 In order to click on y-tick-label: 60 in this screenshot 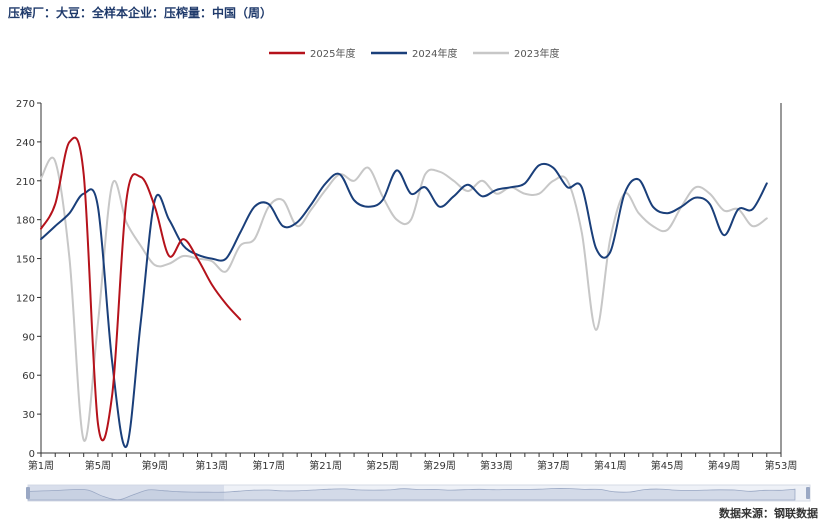, I will do `click(28, 376)`.